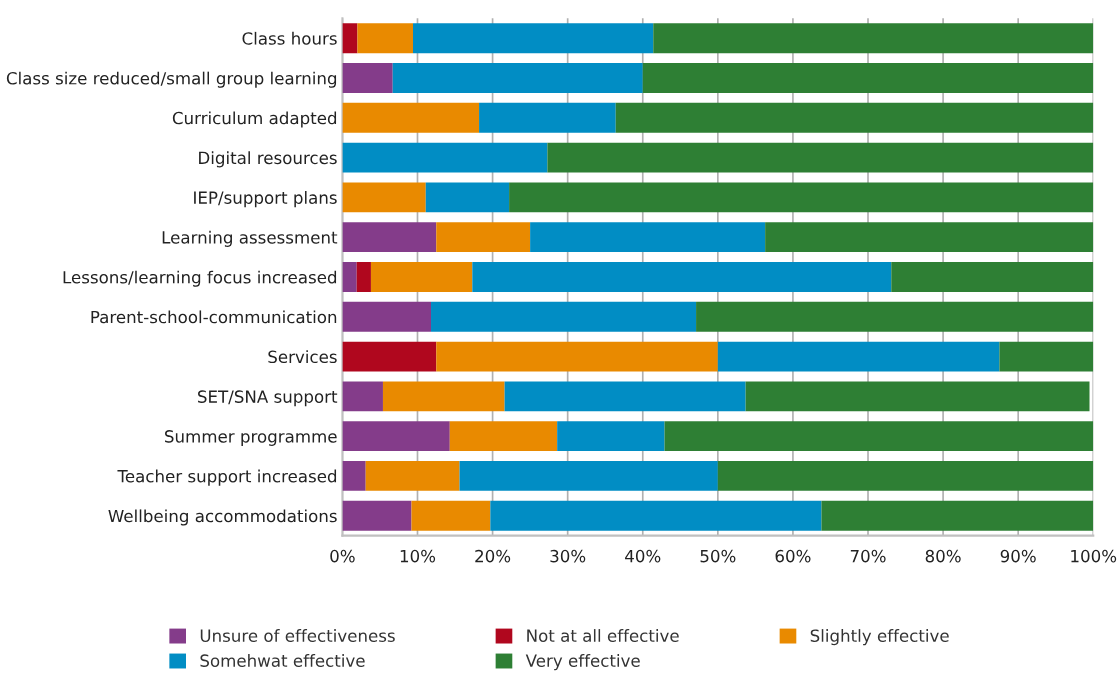 This screenshot has height=678, width=1119. Describe the element at coordinates (268, 398) in the screenshot. I see `y-tick-label: SET/SNA support` at that location.